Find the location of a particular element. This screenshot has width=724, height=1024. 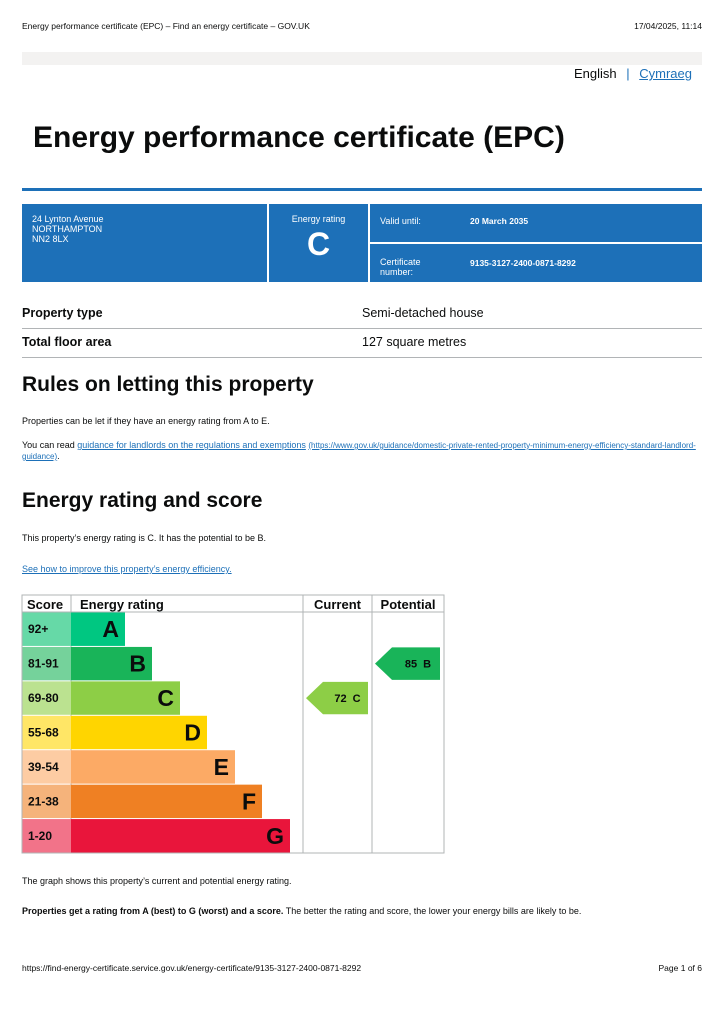

property-value: 127 square metres is located at coordinates (414, 342).